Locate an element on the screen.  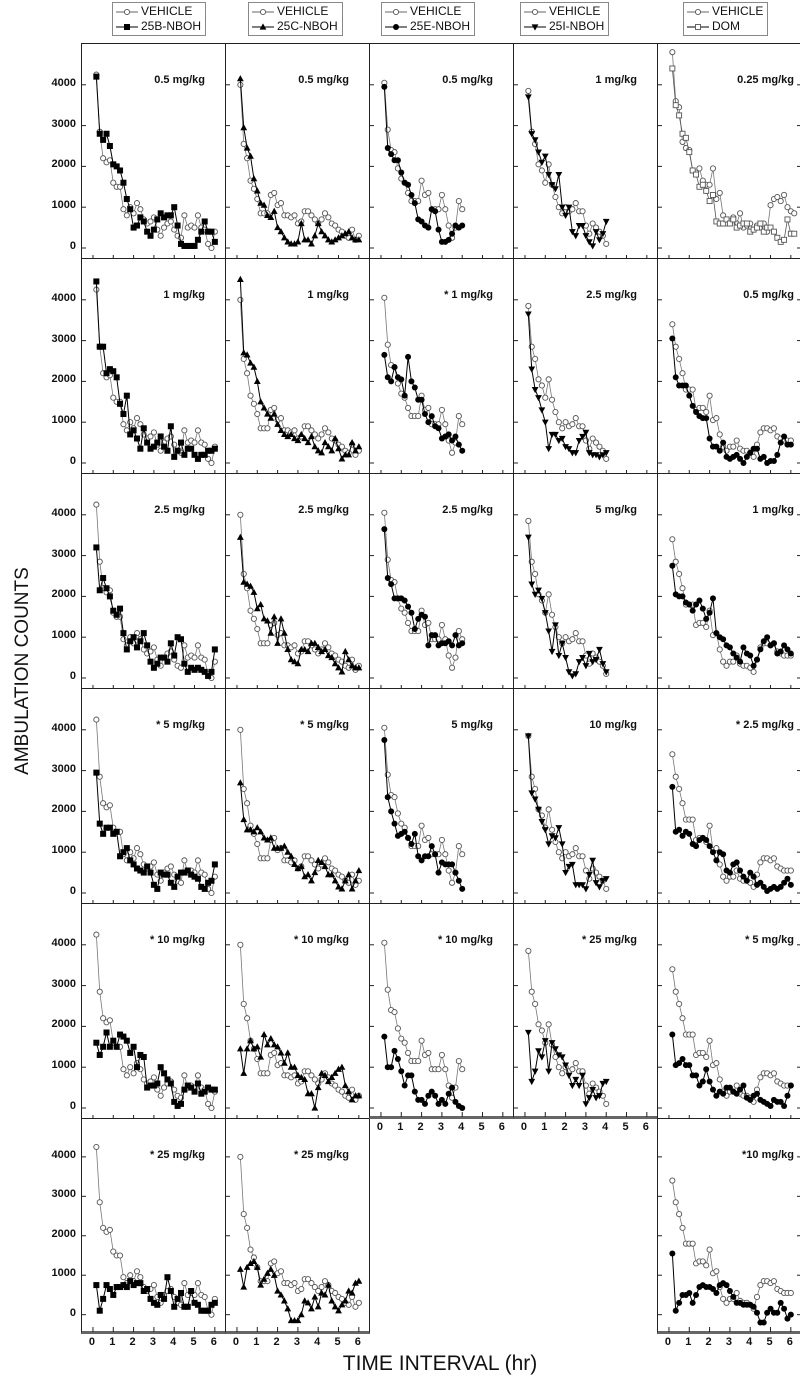
chart-panel: 0.25 mg/kg is located at coordinates (728, 151).